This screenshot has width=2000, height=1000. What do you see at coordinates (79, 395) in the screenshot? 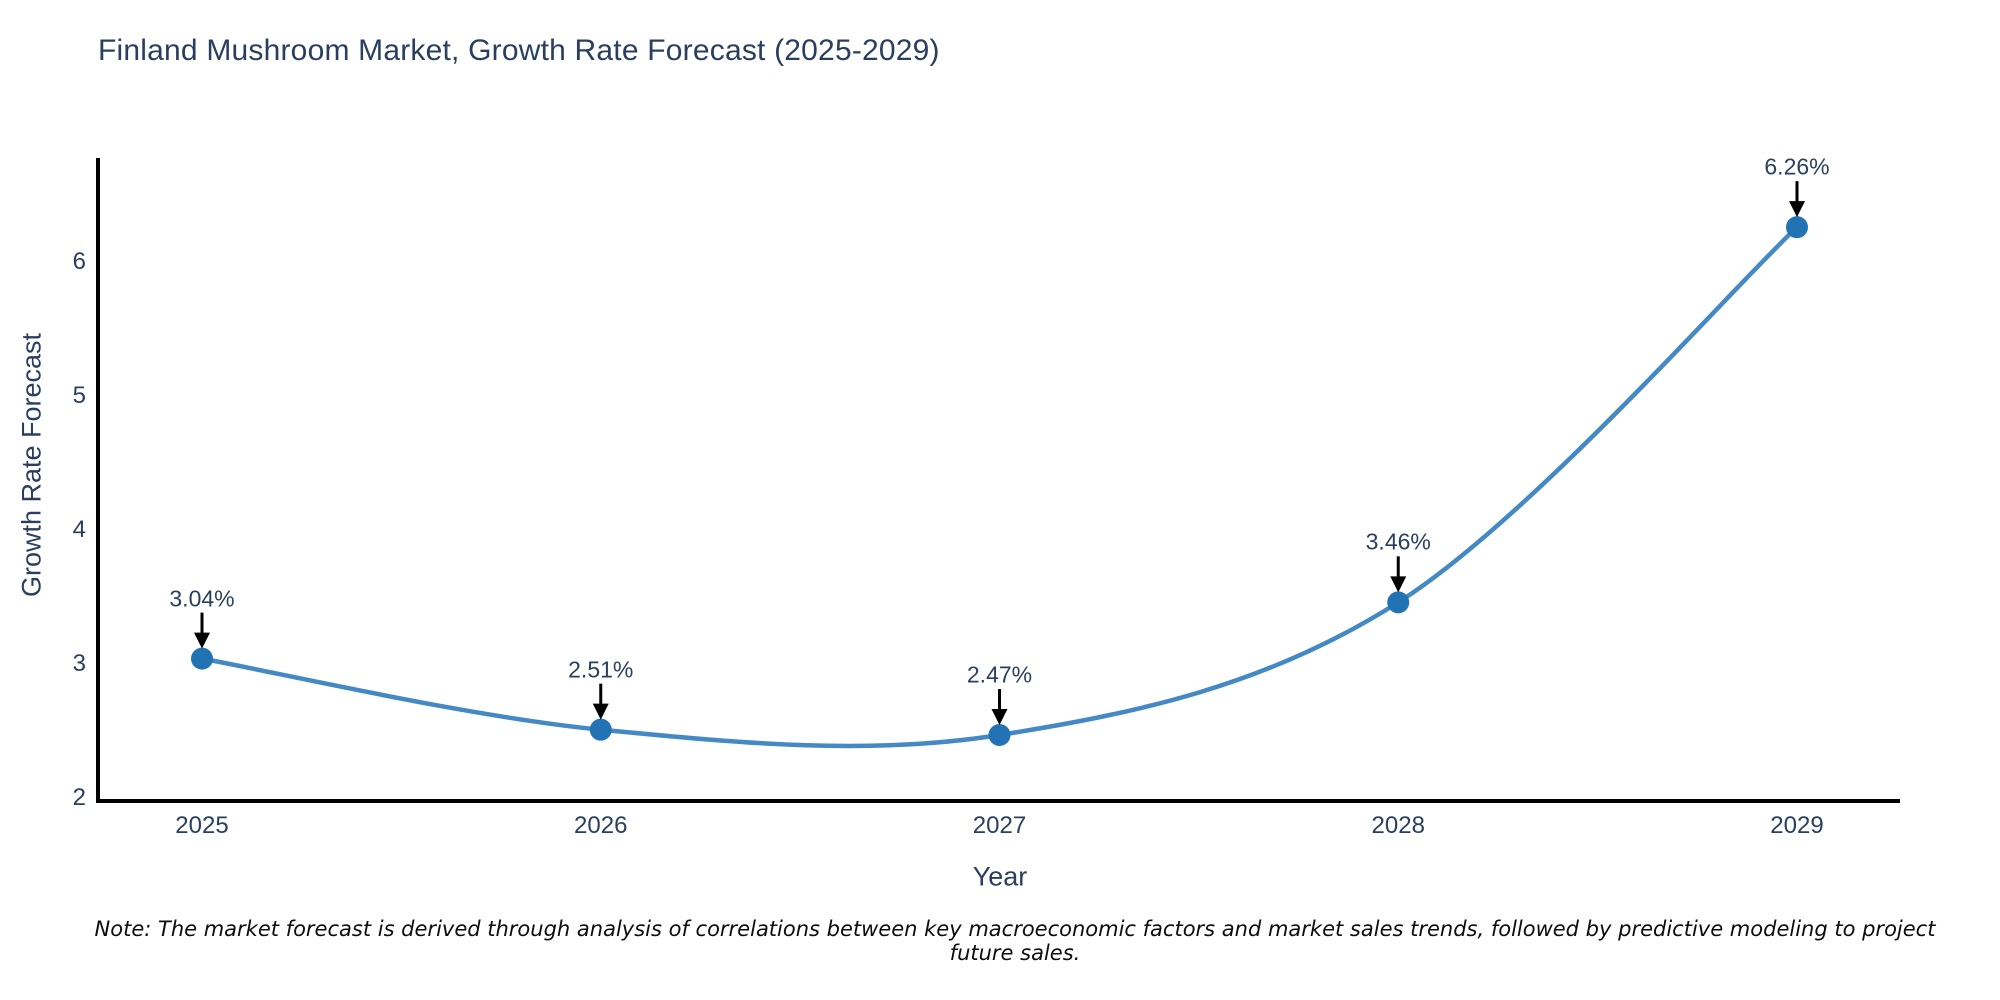
I see `y-tick-label: 5` at bounding box center [79, 395].